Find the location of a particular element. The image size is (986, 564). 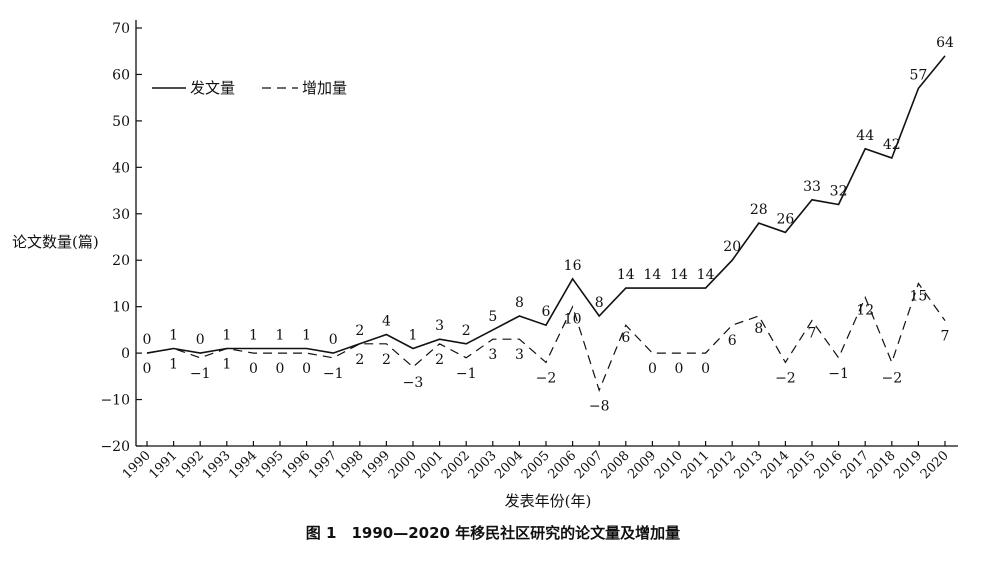

data-label-publications: 20 is located at coordinates (732, 247).